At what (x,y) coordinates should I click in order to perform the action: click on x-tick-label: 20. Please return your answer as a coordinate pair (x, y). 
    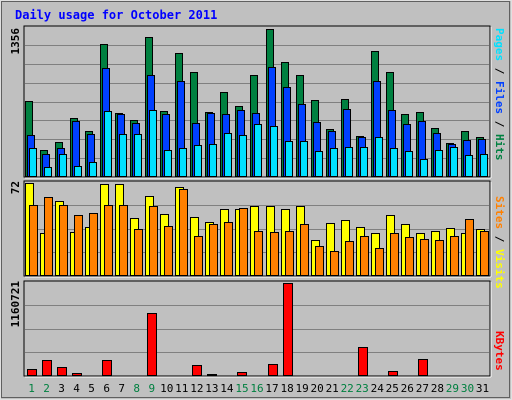
    Looking at the image, I should click on (316, 388).